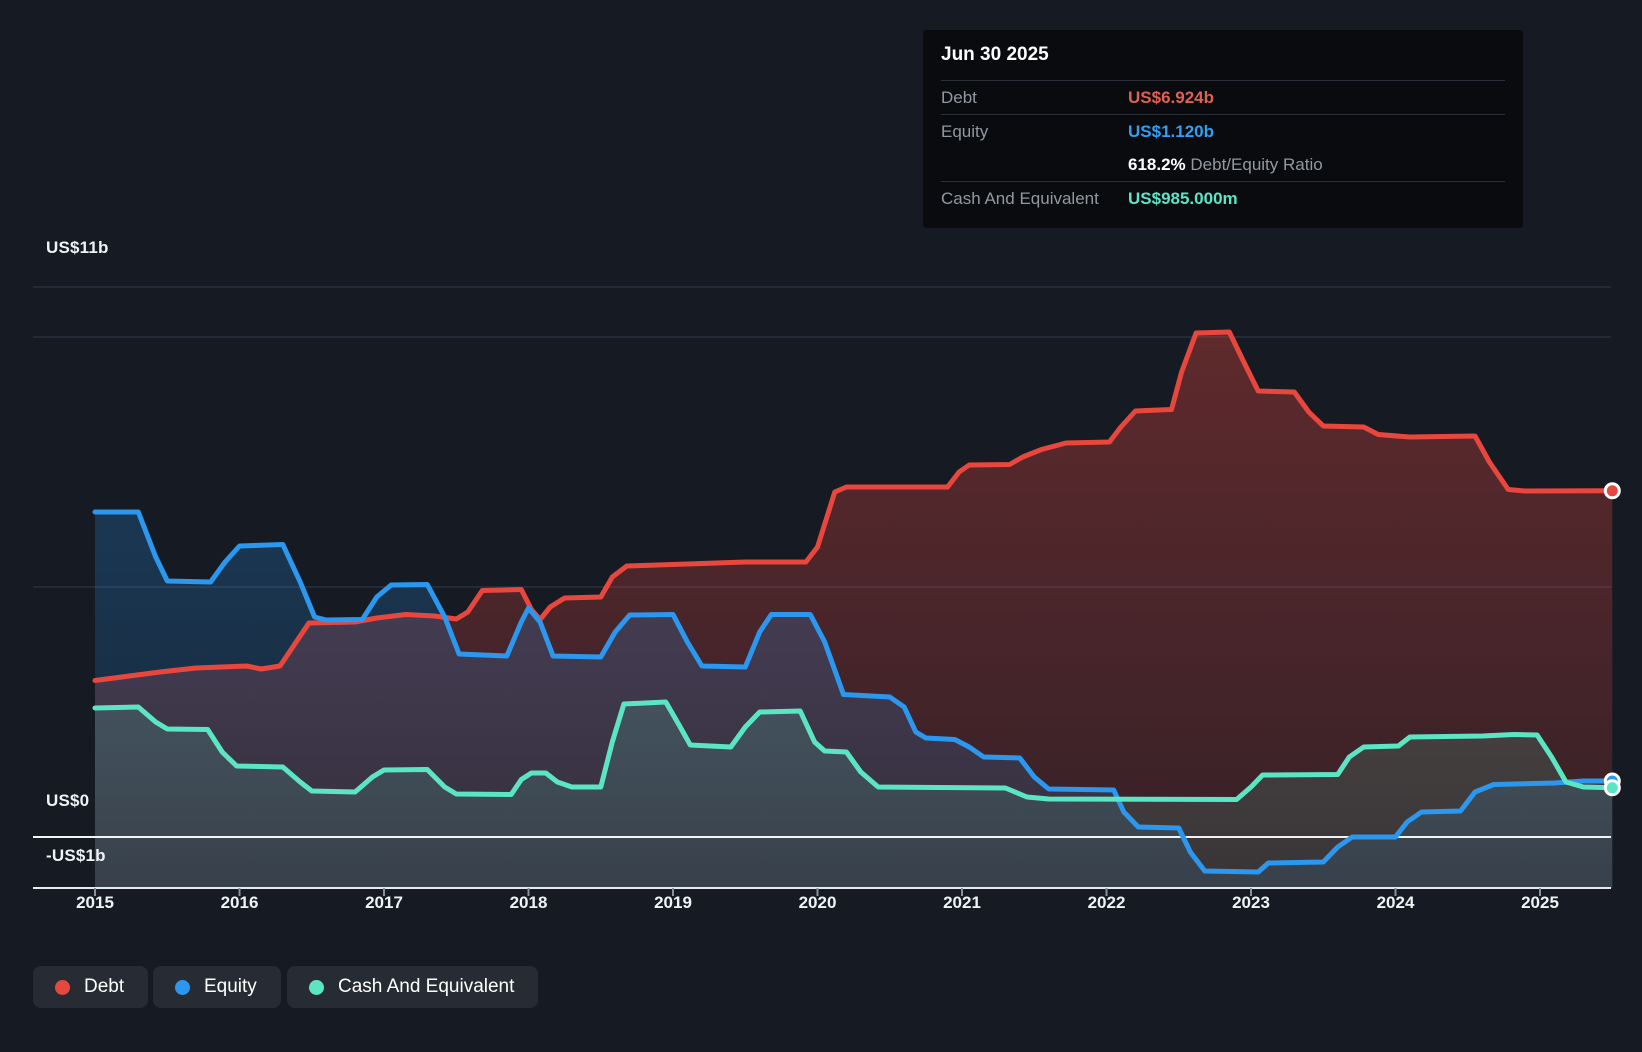 The height and width of the screenshot is (1052, 1642). What do you see at coordinates (1540, 902) in the screenshot?
I see `x-axis-label-2025: 2025` at bounding box center [1540, 902].